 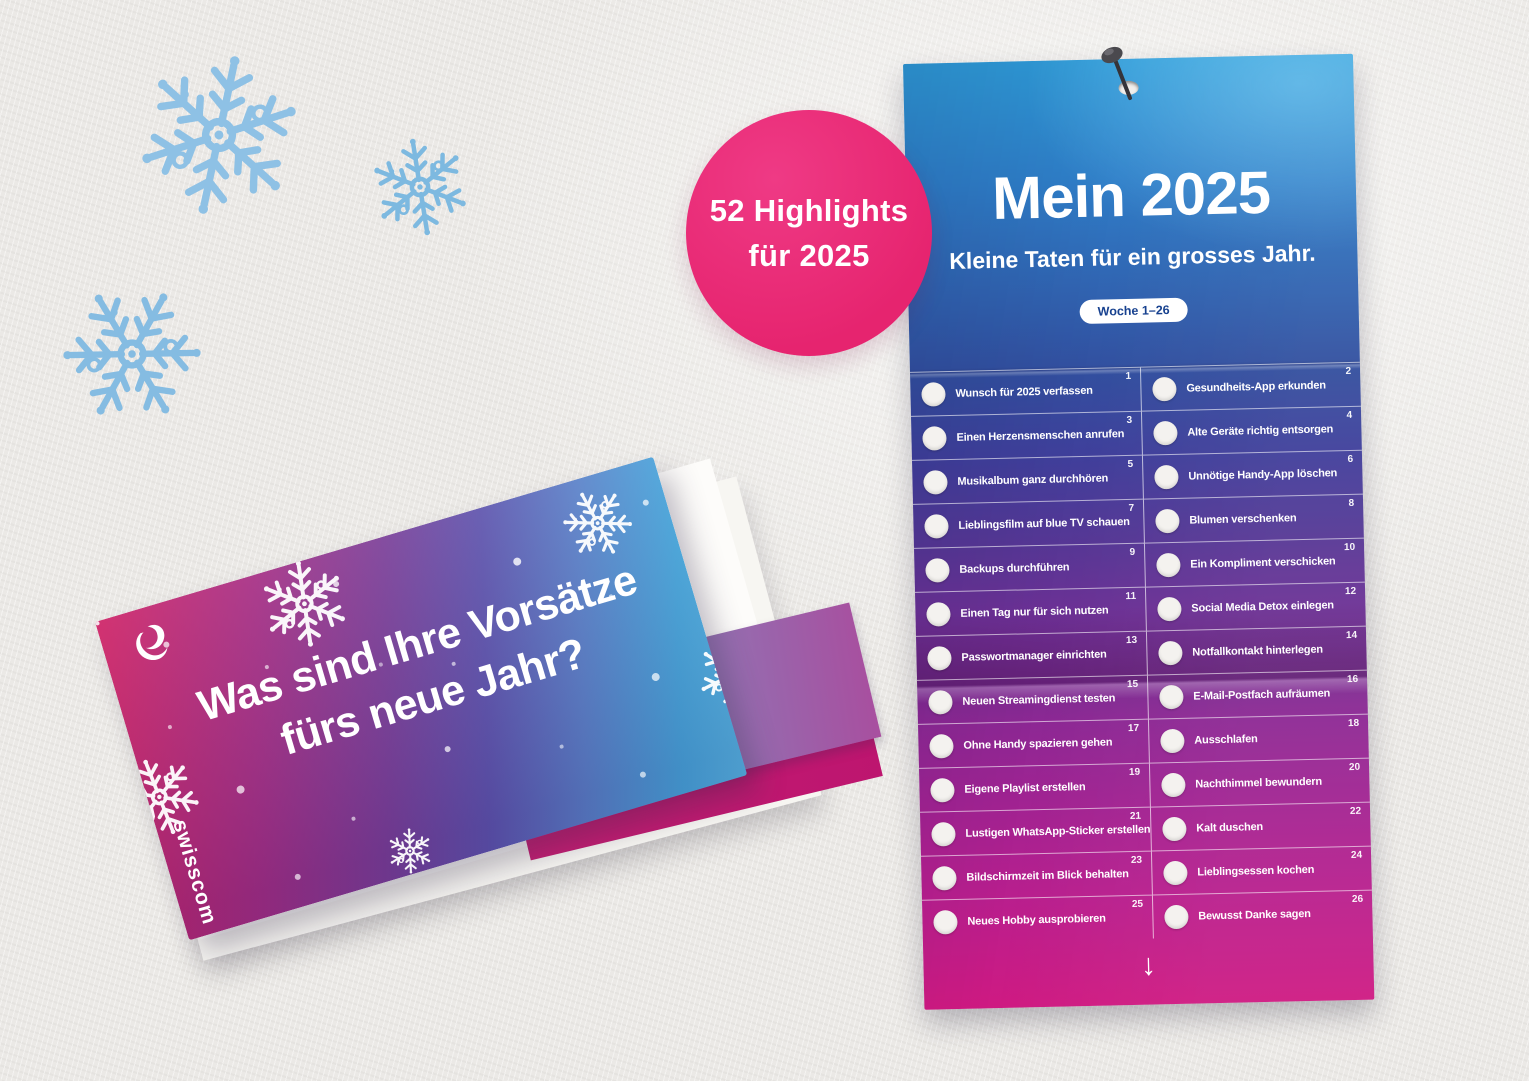 I want to click on checklist-item-label: Blumen verschenken, so click(x=1243, y=519).